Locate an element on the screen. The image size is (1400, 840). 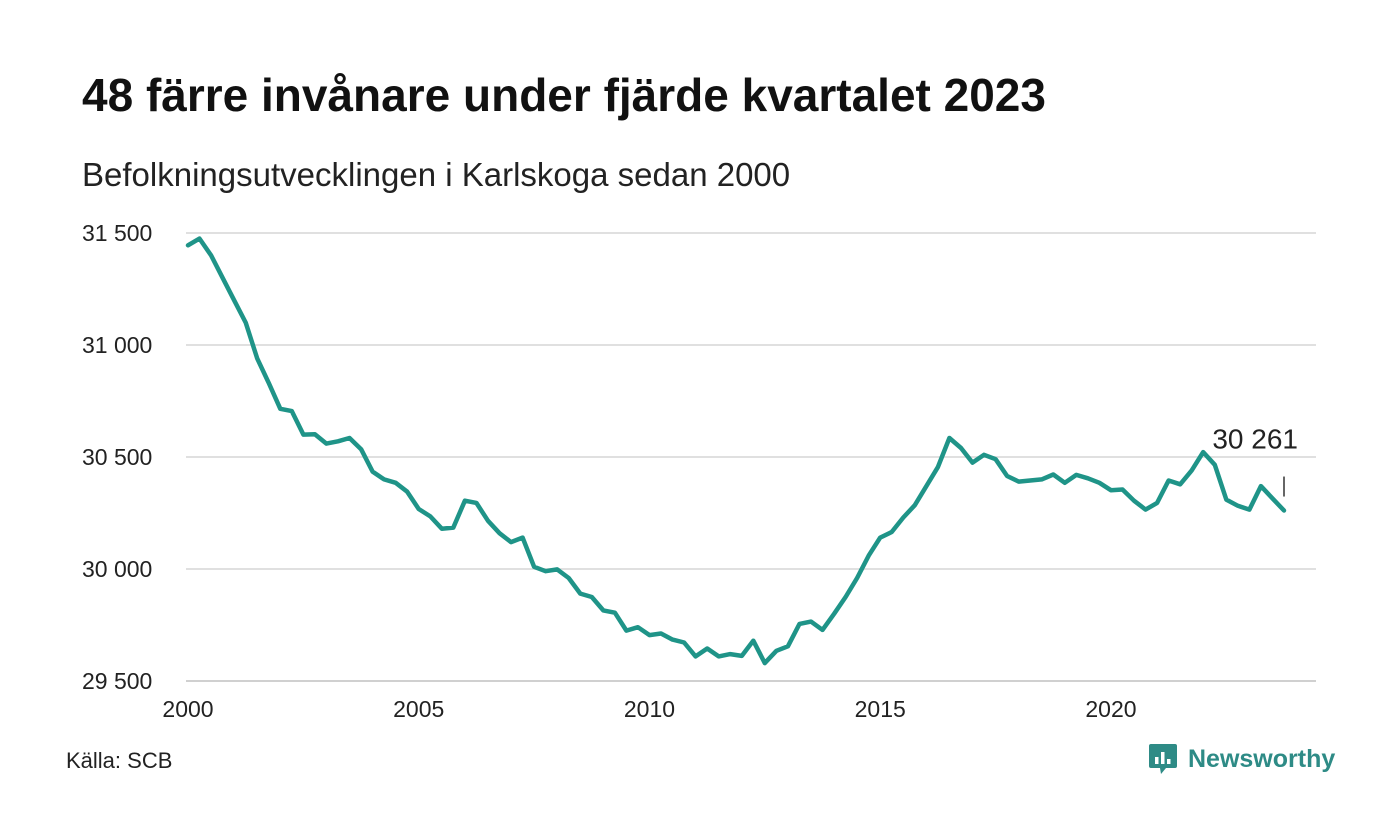
x-tick-label: 2010 is located at coordinates (649, 709).